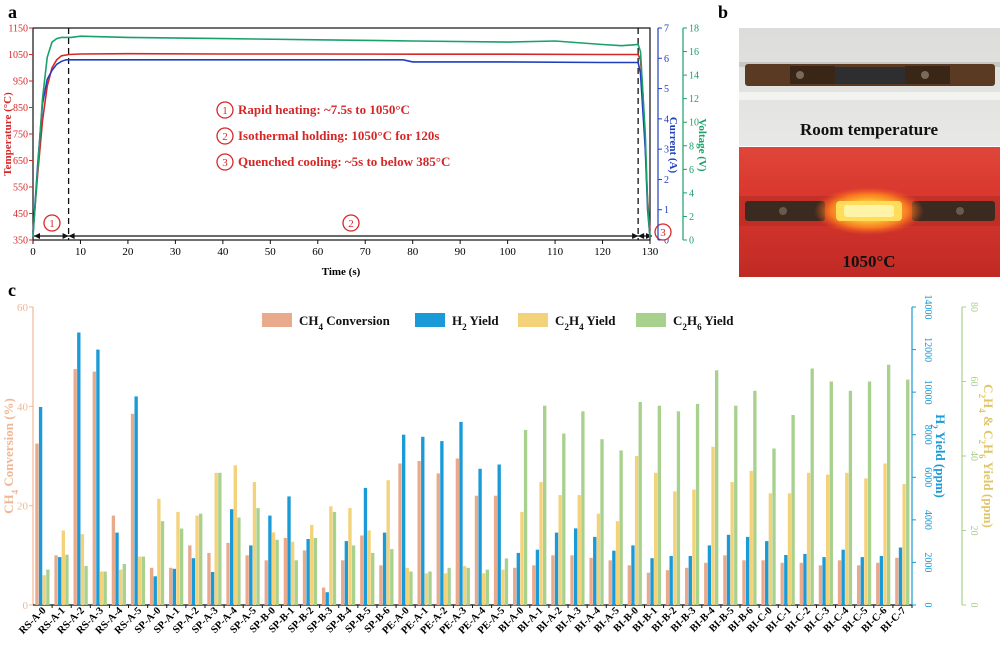 The width and height of the screenshot is (1003, 645). I want to click on panel-label-b: b, so click(723, 12).